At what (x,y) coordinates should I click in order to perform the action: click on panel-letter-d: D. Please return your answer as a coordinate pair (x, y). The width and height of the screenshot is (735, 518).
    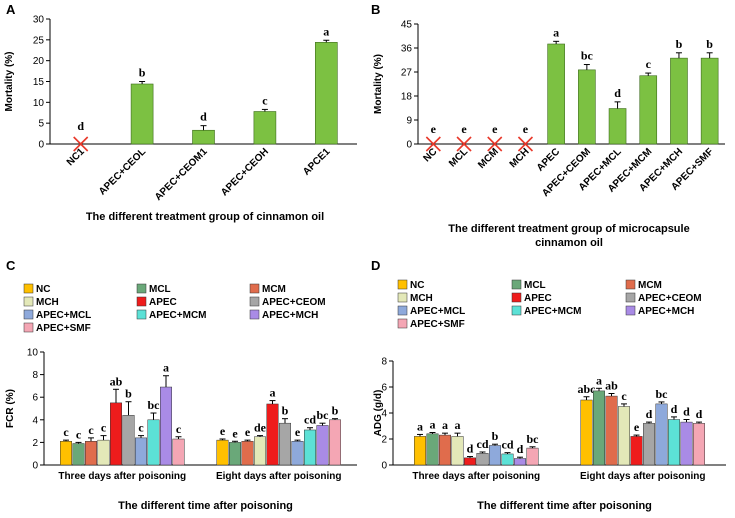
    Looking at the image, I should click on (375, 265).